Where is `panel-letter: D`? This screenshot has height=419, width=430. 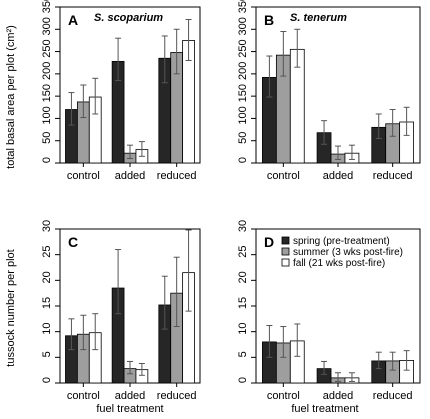
panel-letter: D is located at coordinates (269, 242).